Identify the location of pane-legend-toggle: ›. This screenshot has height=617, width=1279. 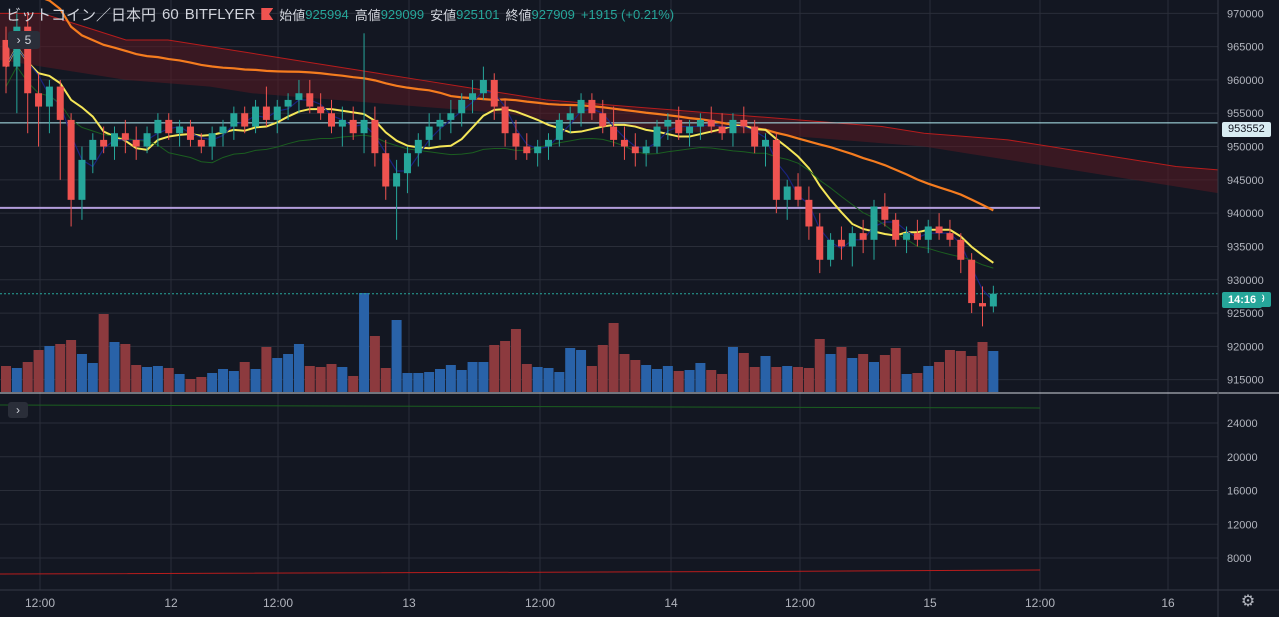
(18, 410).